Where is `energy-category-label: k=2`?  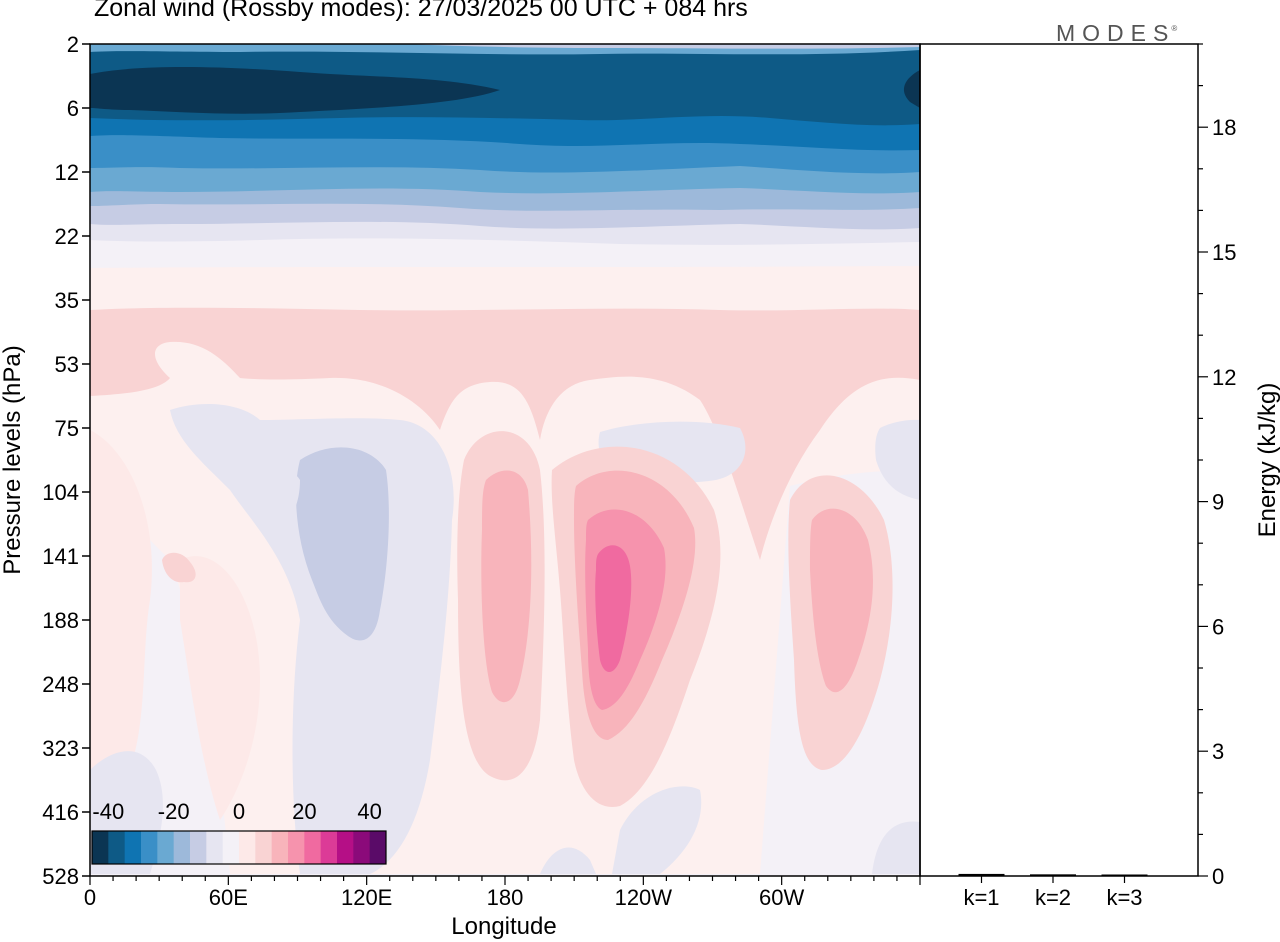
energy-category-label: k=2 is located at coordinates (1053, 897).